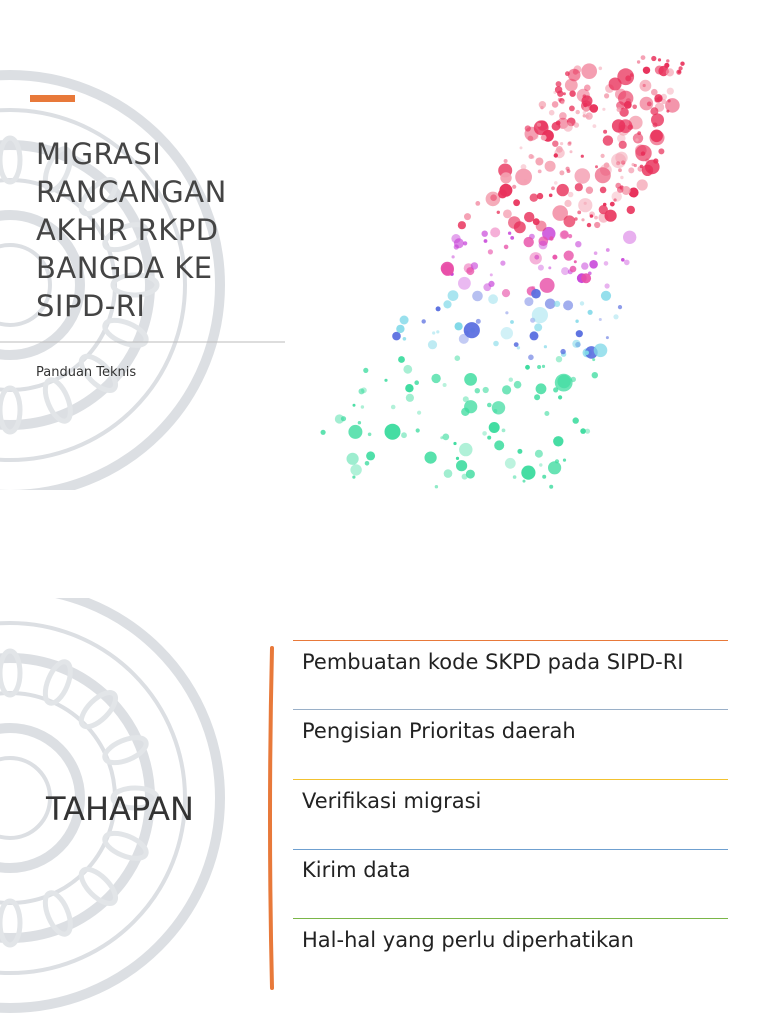  What do you see at coordinates (86, 372) in the screenshot?
I see `subtitle: Panduan Teknis` at bounding box center [86, 372].